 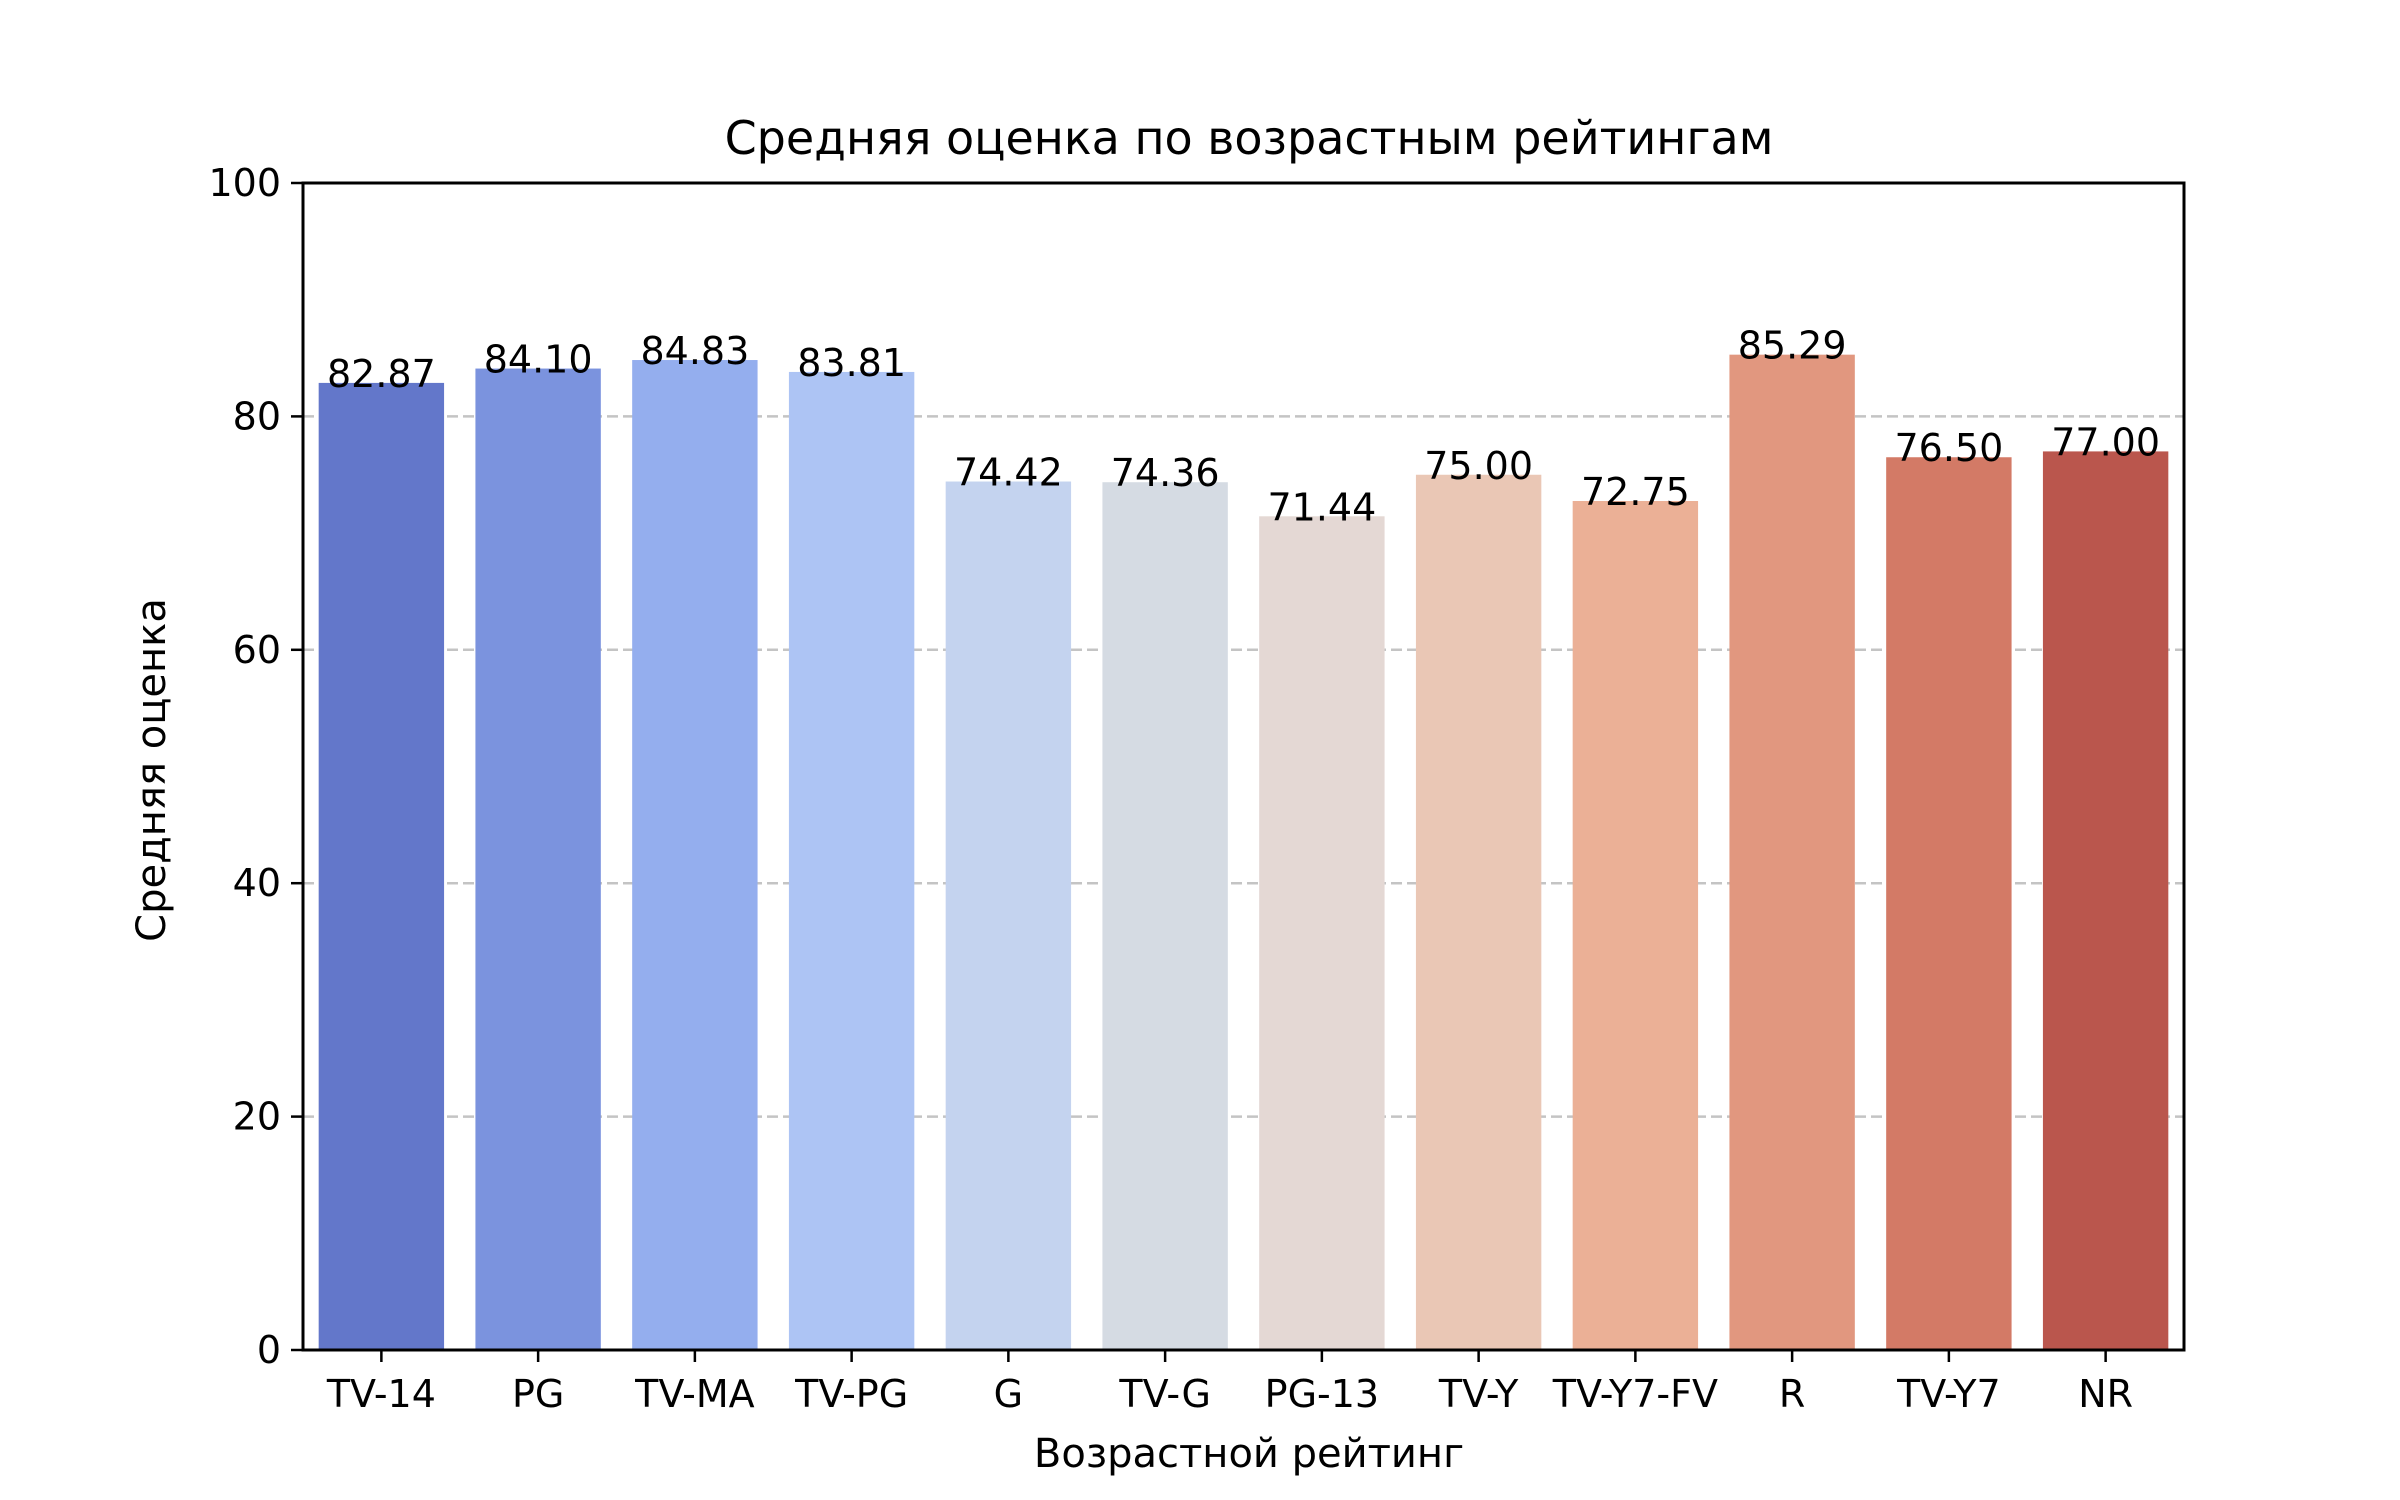 What do you see at coordinates (1478, 912) in the screenshot?
I see `bar-tv-y` at bounding box center [1478, 912].